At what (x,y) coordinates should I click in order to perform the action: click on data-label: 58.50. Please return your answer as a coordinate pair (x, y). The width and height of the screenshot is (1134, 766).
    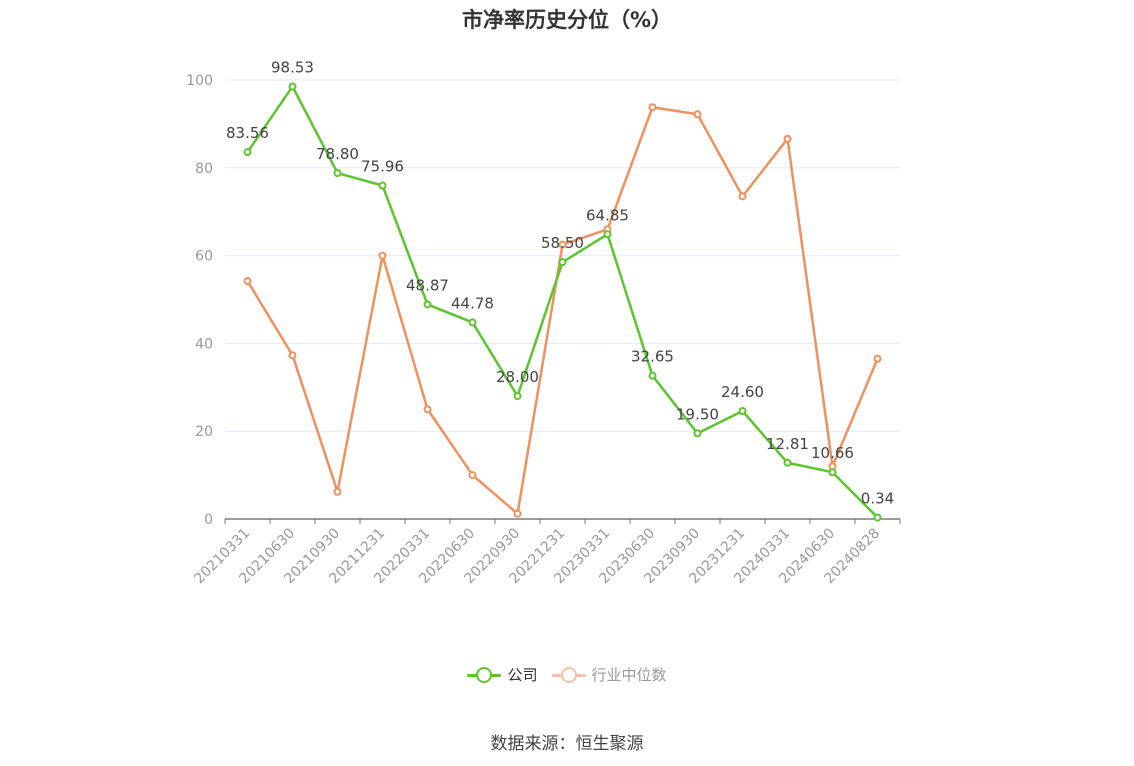
    Looking at the image, I should click on (562, 243).